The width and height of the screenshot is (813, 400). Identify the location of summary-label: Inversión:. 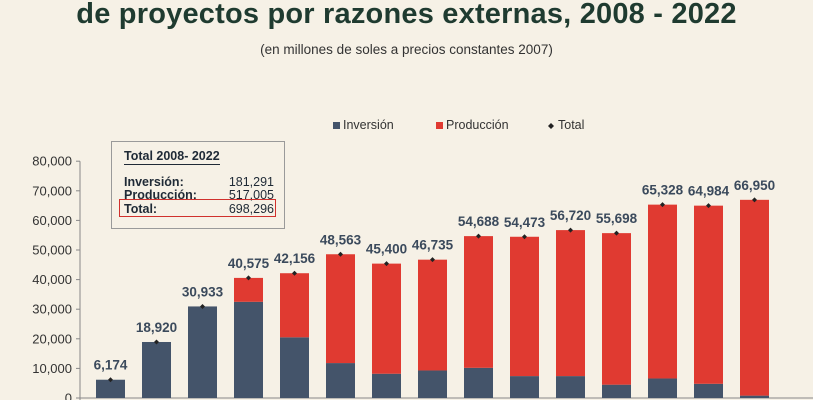
(154, 182).